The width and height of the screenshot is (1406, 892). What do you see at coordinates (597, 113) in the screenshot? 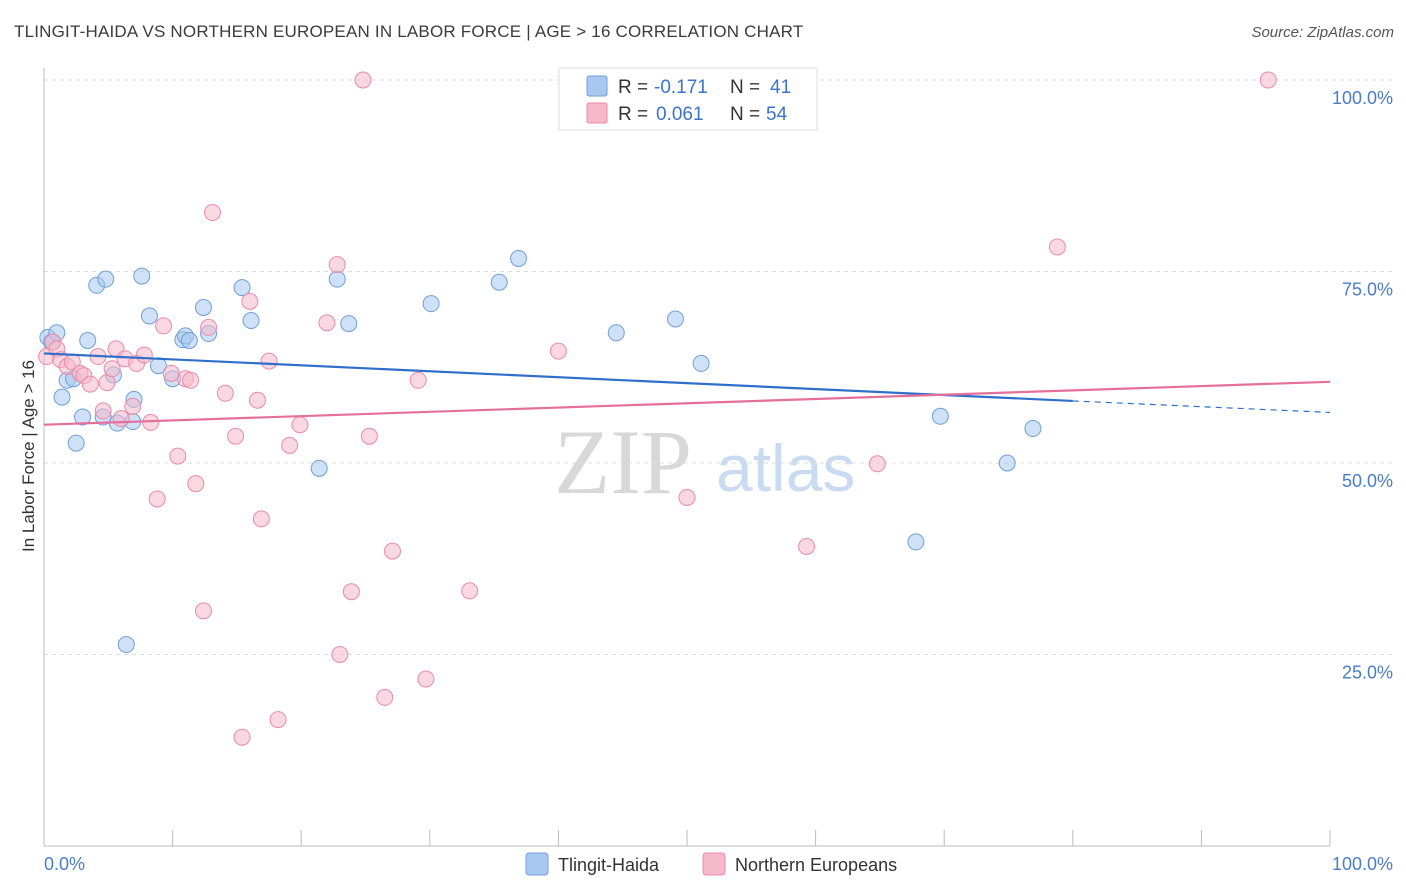
I see `legend-swatch-northern` at bounding box center [597, 113].